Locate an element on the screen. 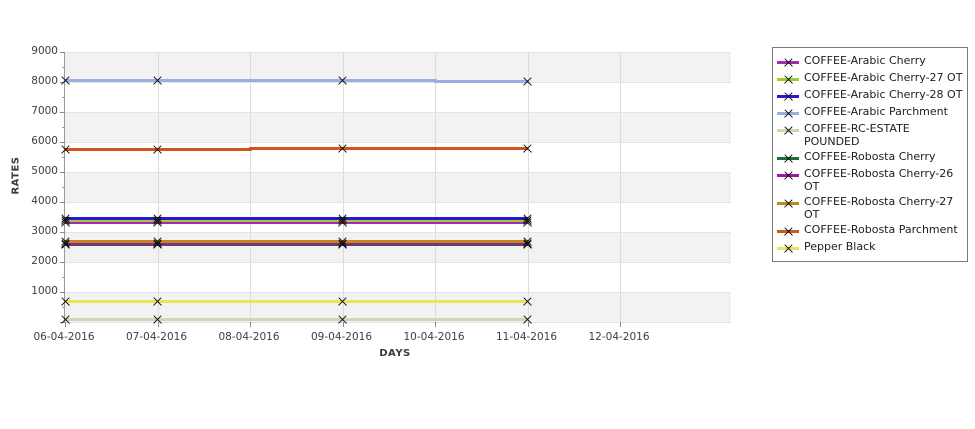  legend-item: COFFEE-Robosta Cherry is located at coordinates (870, 157).